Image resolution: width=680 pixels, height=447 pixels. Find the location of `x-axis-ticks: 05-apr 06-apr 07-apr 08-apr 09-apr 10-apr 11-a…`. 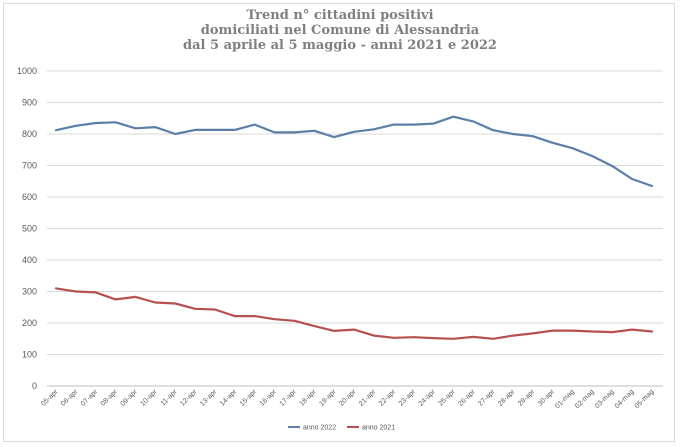

x-axis-ticks: 05-apr 06-apr 07-apr 08-apr 09-apr 10-apr 11-a… is located at coordinates (347, 399).